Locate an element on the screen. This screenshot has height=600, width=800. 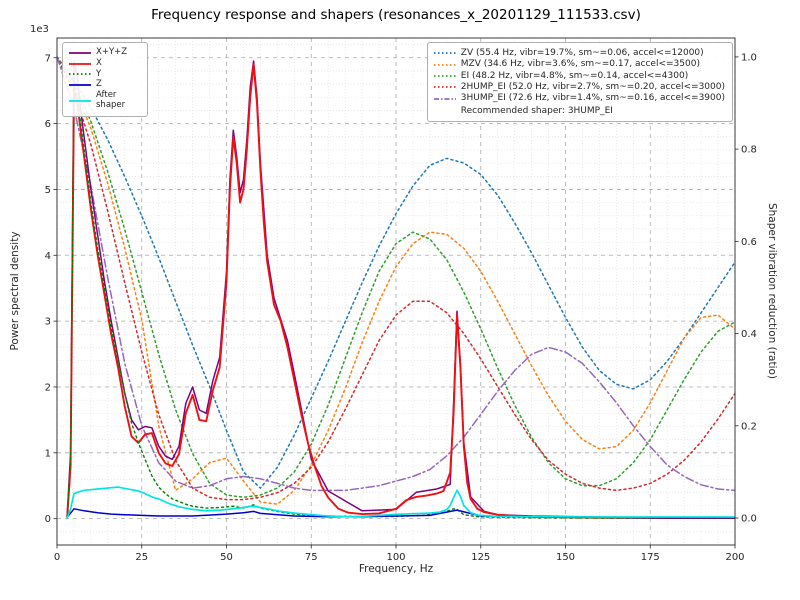
legend-item-z: Z is located at coordinates (104, 85).